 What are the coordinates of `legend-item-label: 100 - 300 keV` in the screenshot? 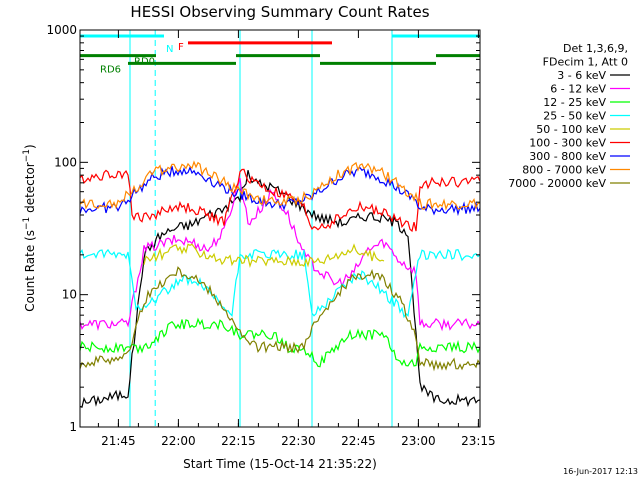 It's located at (567, 143).